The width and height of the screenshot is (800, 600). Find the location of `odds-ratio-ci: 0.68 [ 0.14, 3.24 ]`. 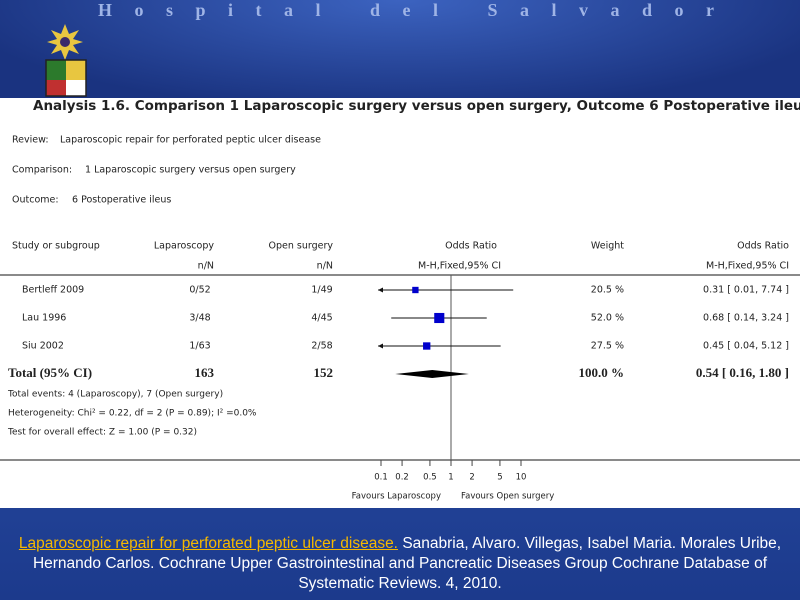

odds-ratio-ci: 0.68 [ 0.14, 3.24 ] is located at coordinates (746, 318).